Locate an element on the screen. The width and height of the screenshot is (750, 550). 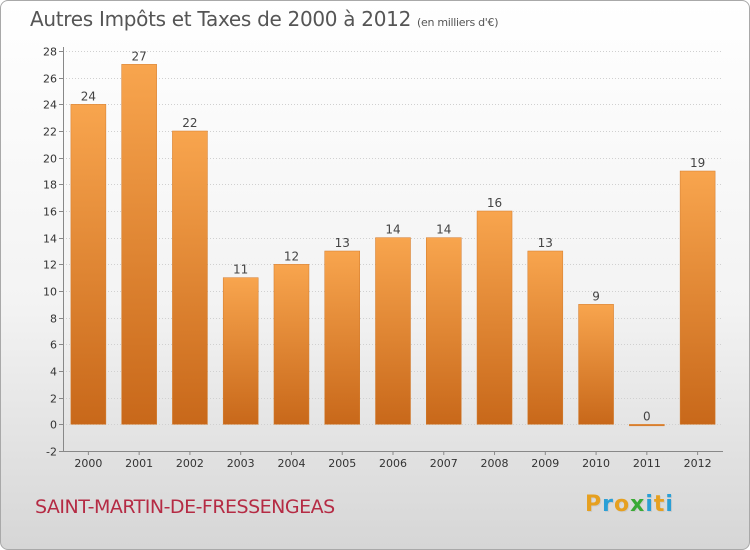
y-tick-label: 26 is located at coordinates (50, 79).